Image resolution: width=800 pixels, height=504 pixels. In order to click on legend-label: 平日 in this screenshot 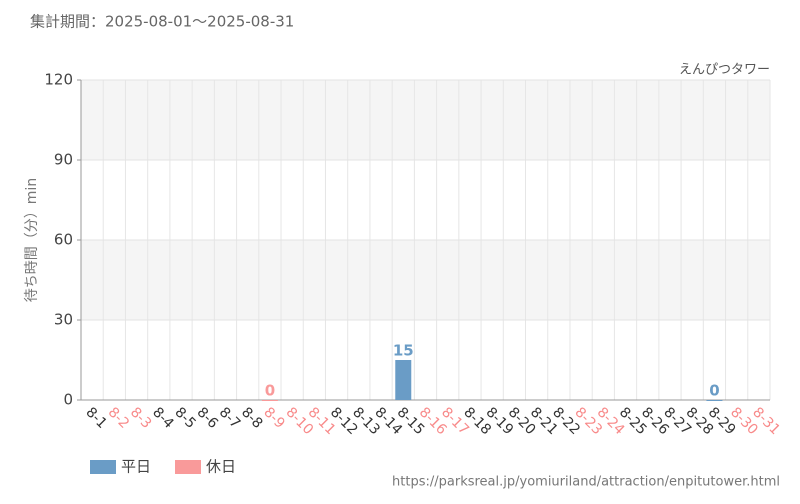, I will do `click(136, 467)`.